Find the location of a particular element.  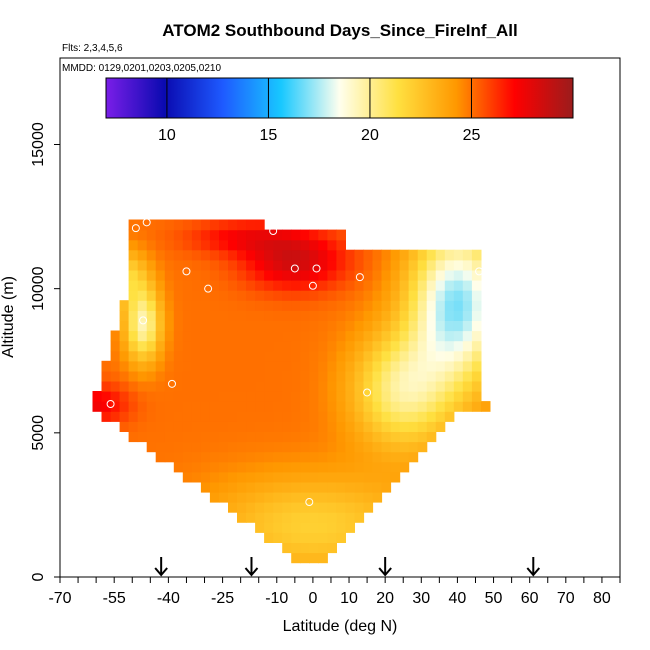

colorbar-tick-label: 15 is located at coordinates (269, 135).